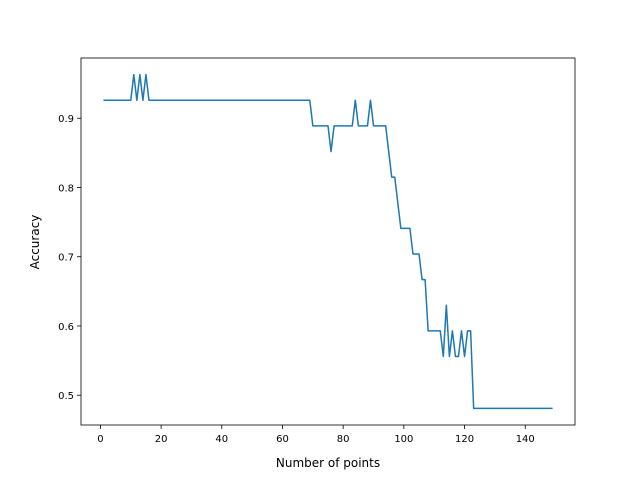 This screenshot has width=640, height=484. What do you see at coordinates (66, 119) in the screenshot?
I see `y-tick-label: 0.9` at bounding box center [66, 119].